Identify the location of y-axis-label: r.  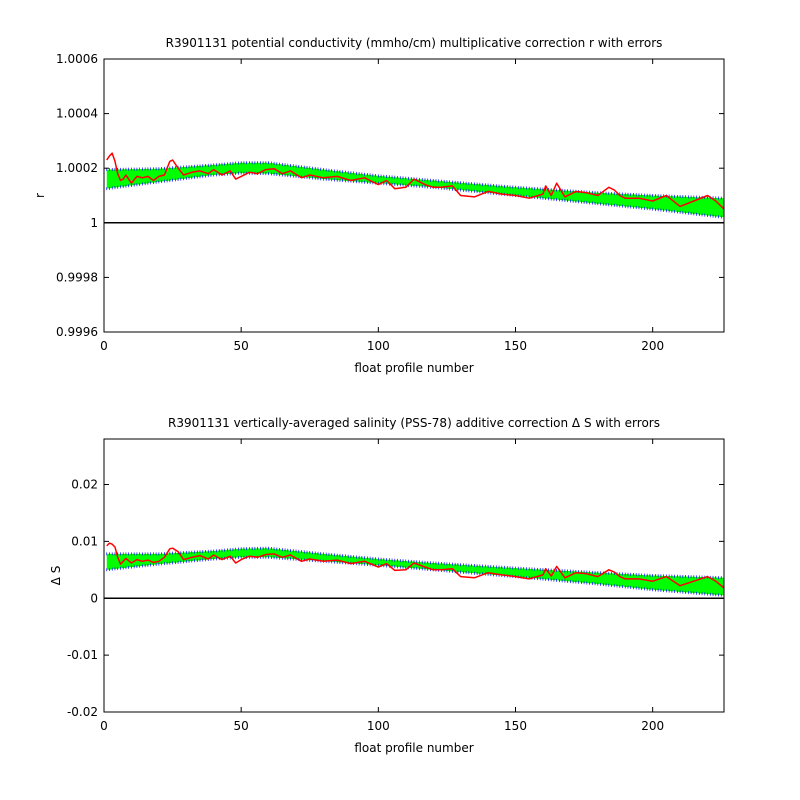
(40, 195).